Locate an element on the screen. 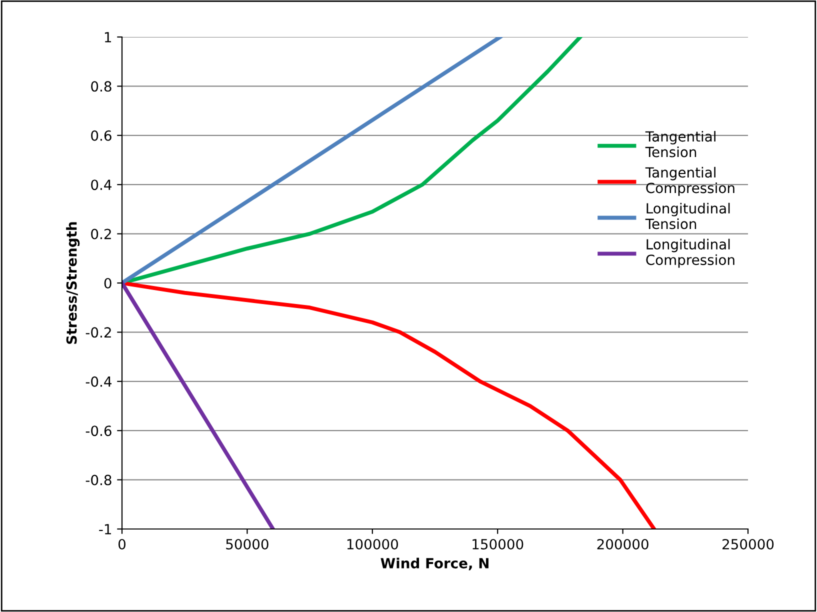  y-tick-label: 0.6 is located at coordinates (101, 135).